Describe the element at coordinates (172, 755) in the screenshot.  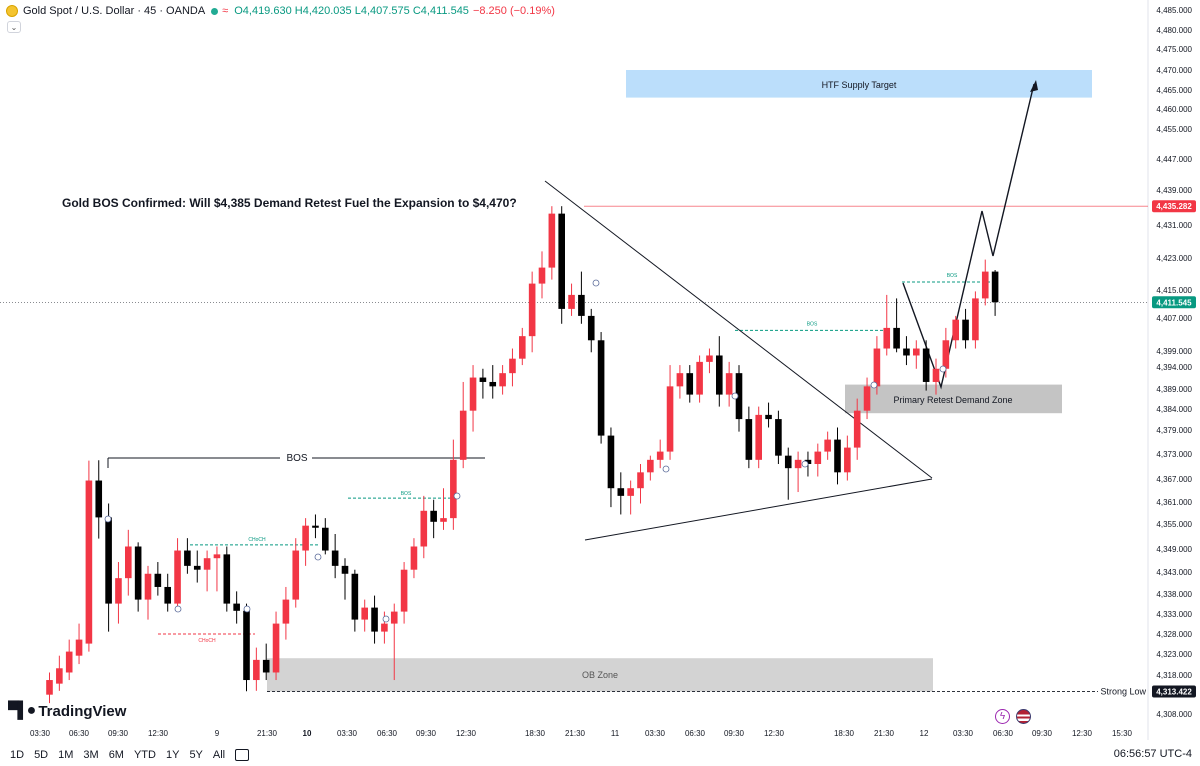
I see `tf-1y: 1Y` at that location.